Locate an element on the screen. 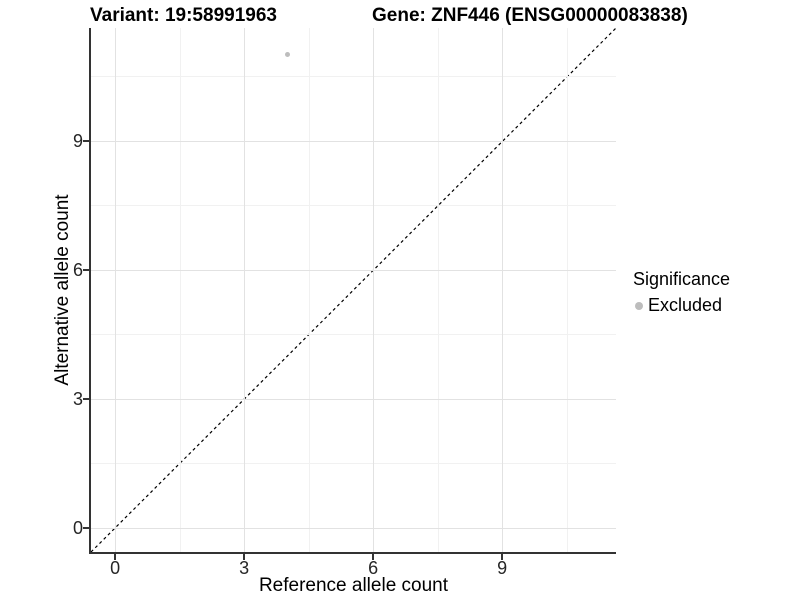 This screenshot has height=600, width=800. x-tick-label: 0 is located at coordinates (115, 568).